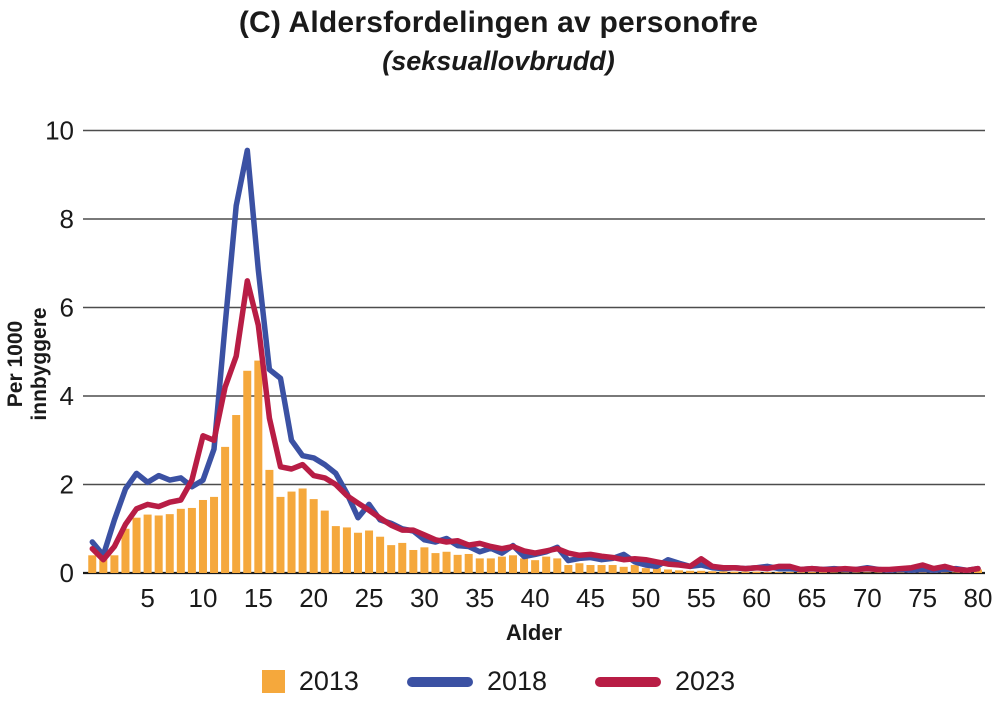  Describe the element at coordinates (27, 364) in the screenshot. I see `y-axis-title: Per 1000 innbyggere` at that location.